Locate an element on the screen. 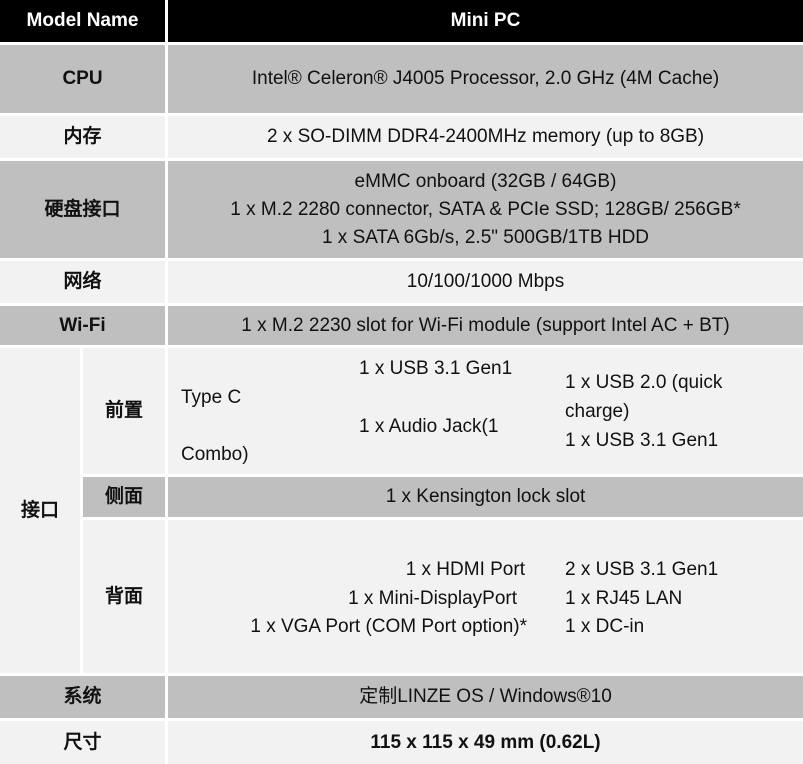 Image resolution: width=803 pixels, height=764 pixels. rear-right-2: 1 x RJ45 LAN is located at coordinates (624, 598).